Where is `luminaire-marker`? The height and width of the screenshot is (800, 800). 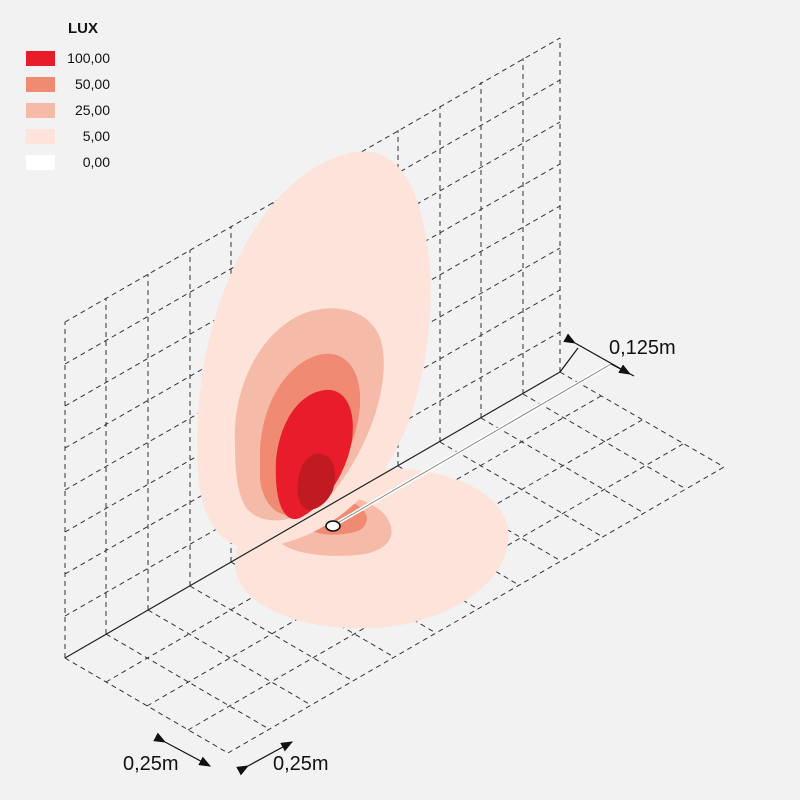
luminaire-marker is located at coordinates (333, 526).